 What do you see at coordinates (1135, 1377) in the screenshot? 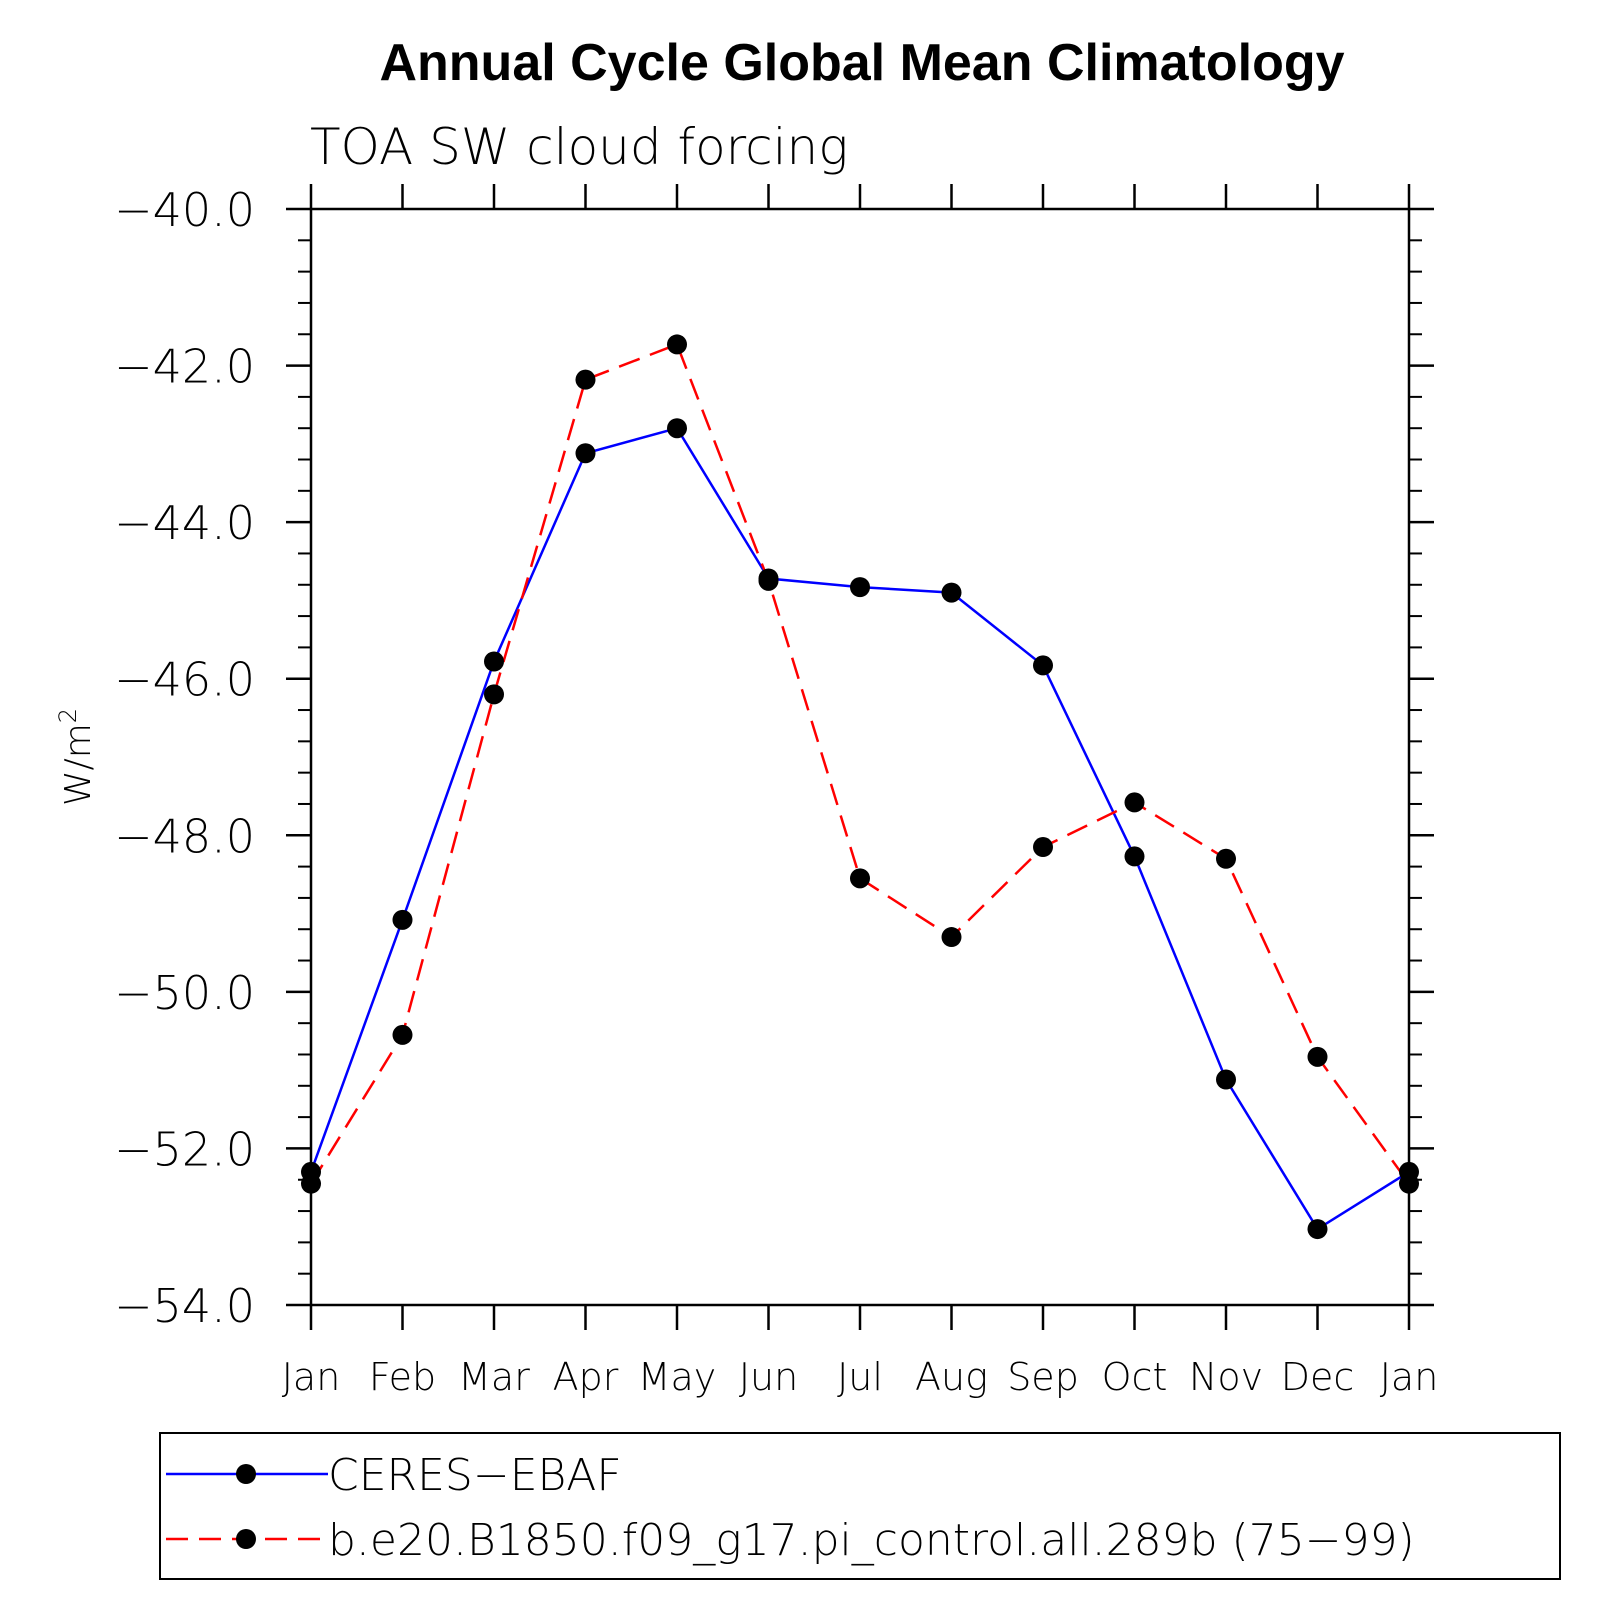
I see `x-tick-label: Oct` at bounding box center [1135, 1377].